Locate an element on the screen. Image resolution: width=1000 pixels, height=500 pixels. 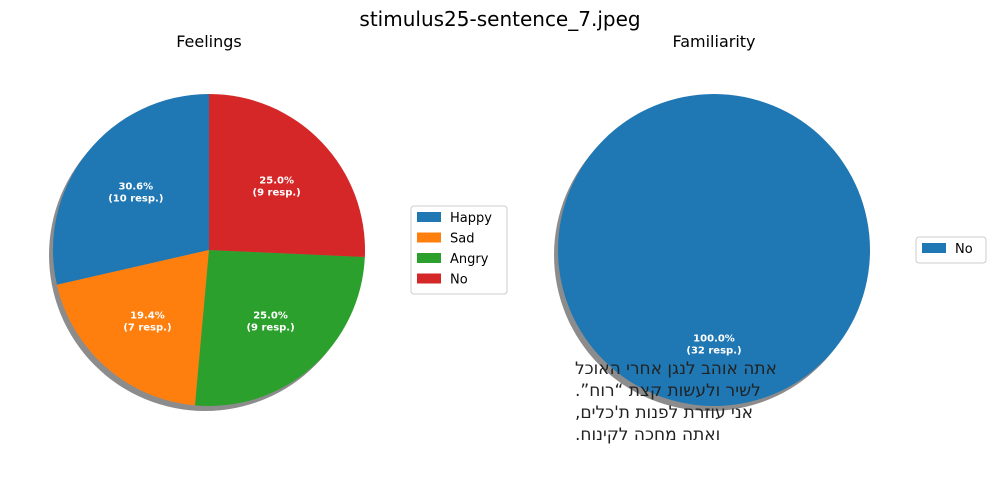
familiarity-legend-swatch-no is located at coordinates (934, 248).